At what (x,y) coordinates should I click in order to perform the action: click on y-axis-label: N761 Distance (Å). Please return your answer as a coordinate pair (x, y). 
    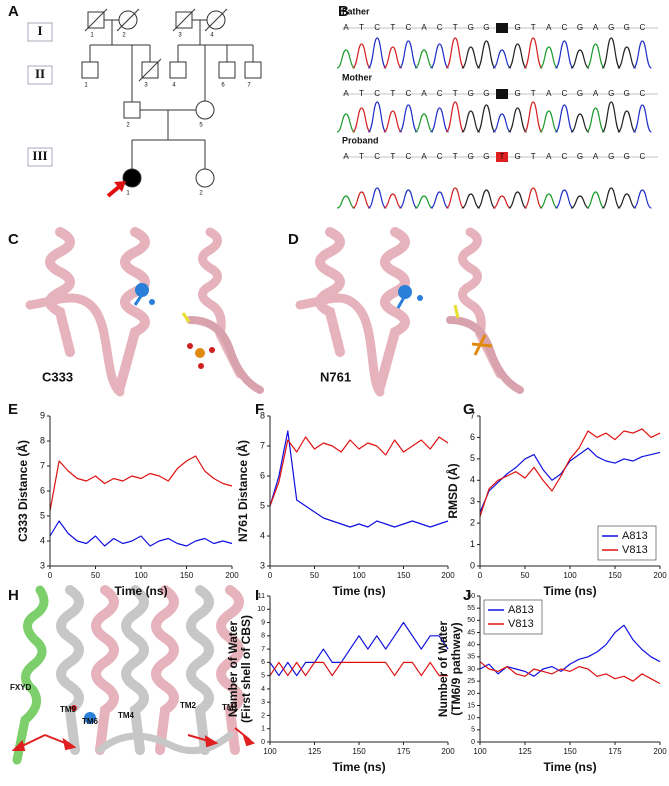
    Looking at the image, I should click on (242, 491).